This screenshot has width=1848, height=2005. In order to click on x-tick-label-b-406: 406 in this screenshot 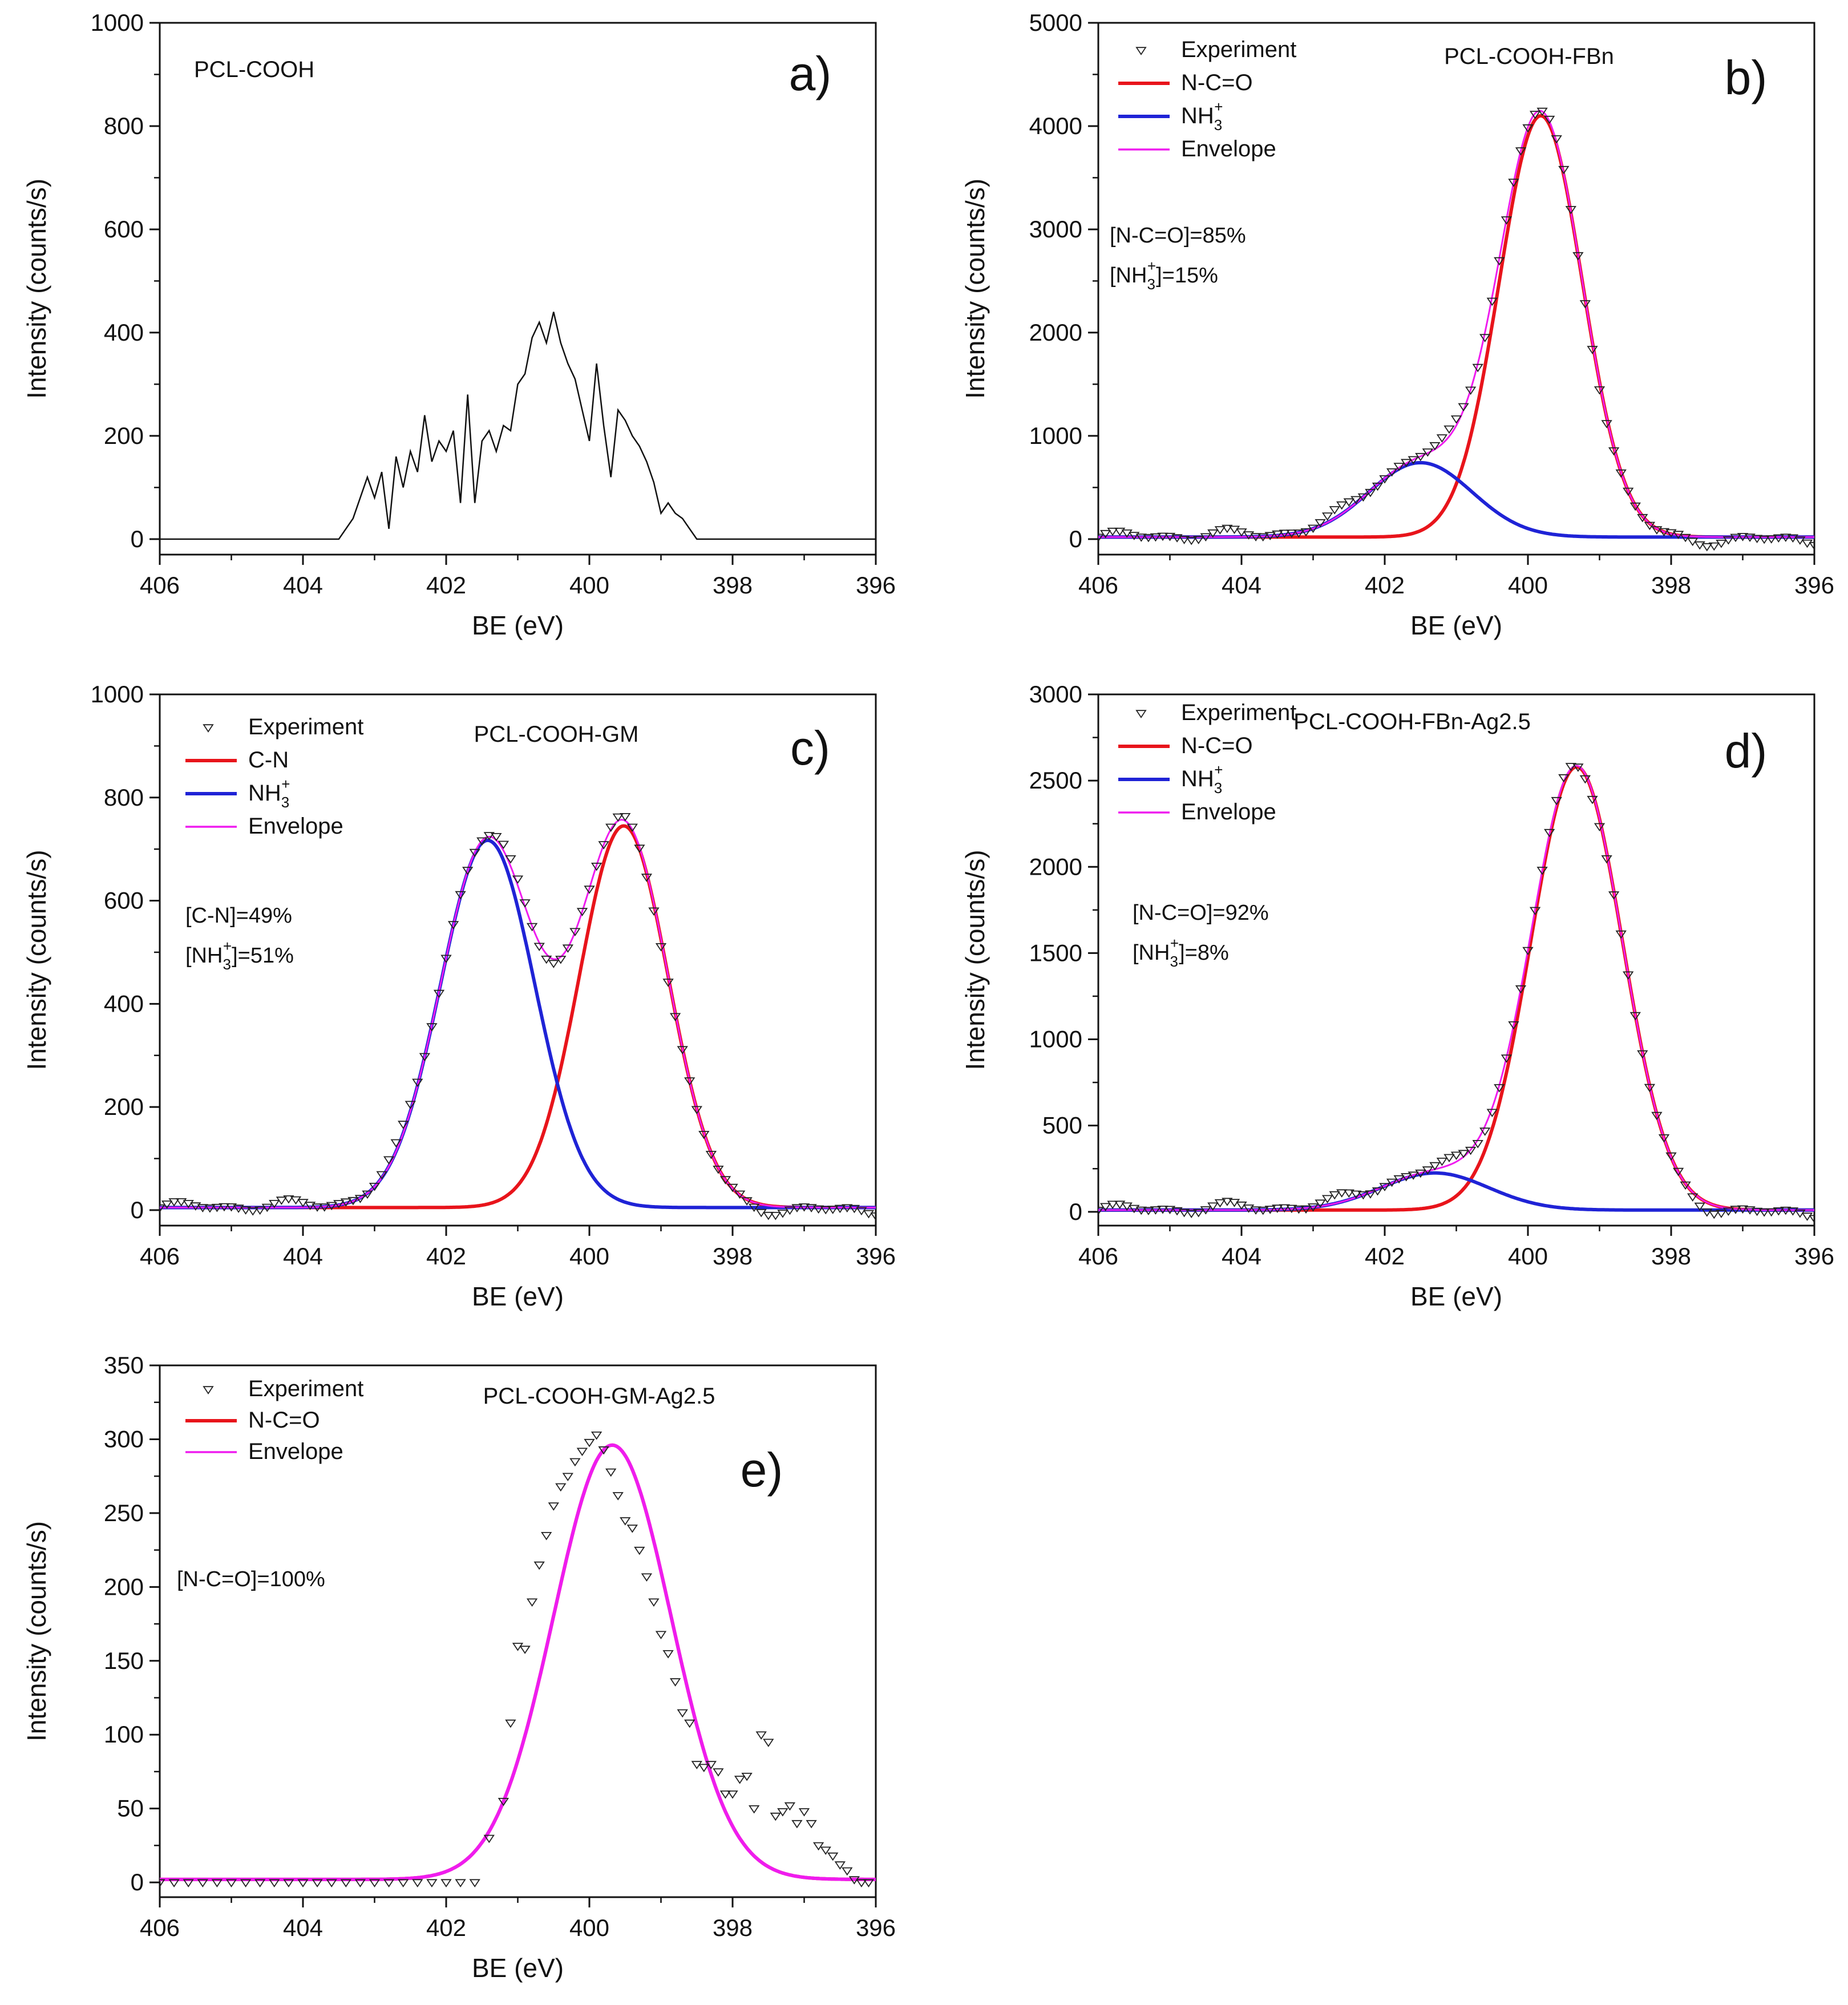, I will do `click(1098, 585)`.